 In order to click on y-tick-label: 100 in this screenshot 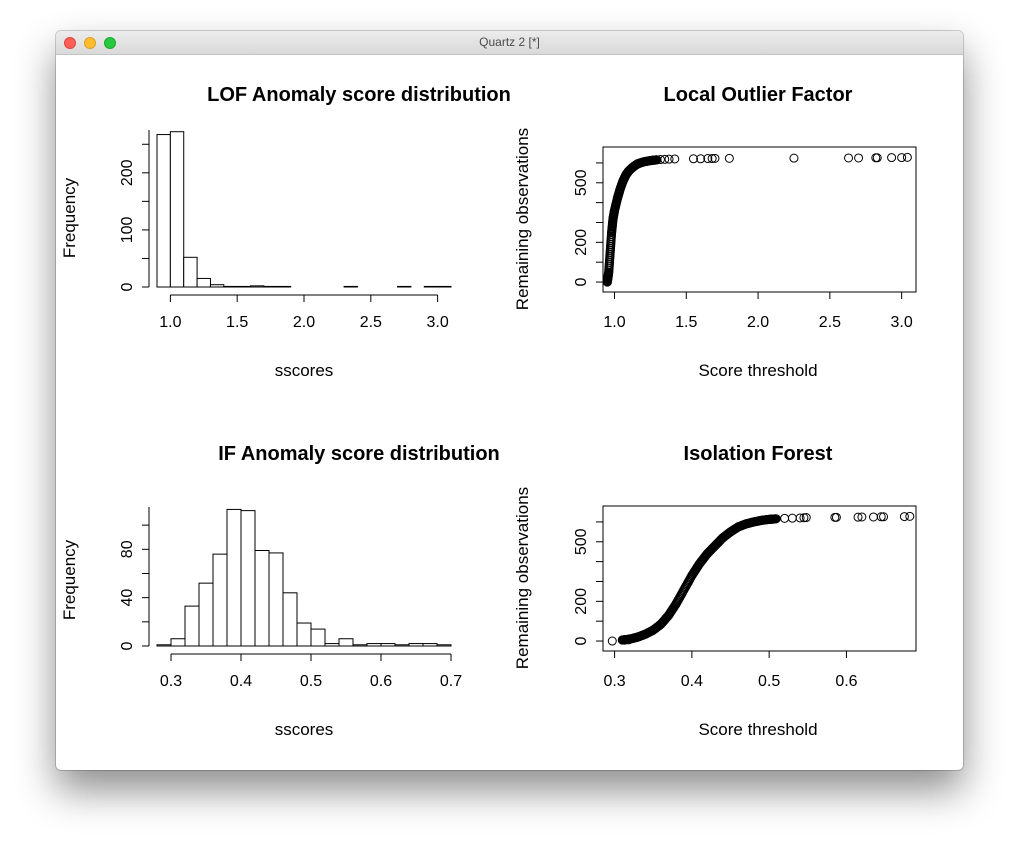, I will do `click(127, 229)`.